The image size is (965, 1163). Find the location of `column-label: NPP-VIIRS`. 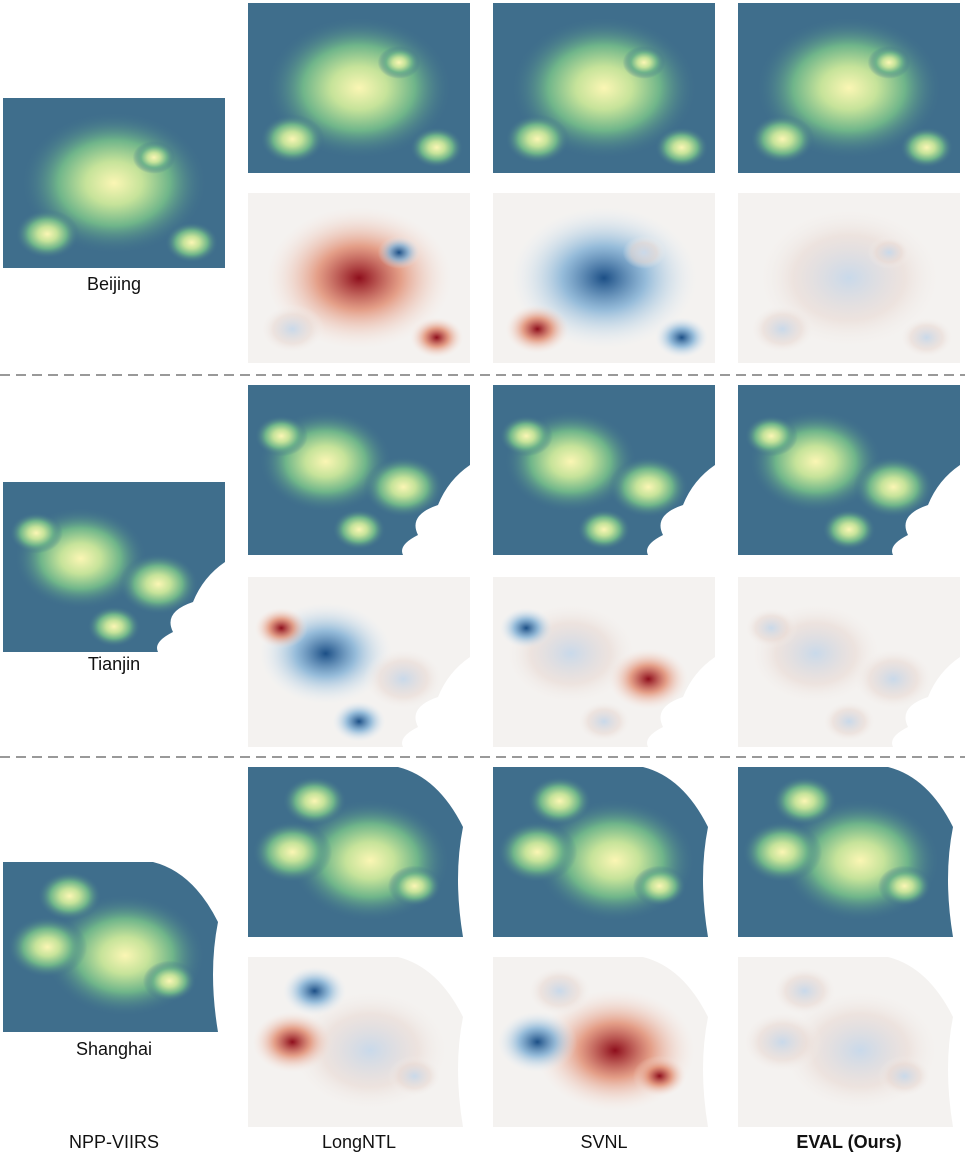

column-label: NPP-VIIRS is located at coordinates (114, 1142).